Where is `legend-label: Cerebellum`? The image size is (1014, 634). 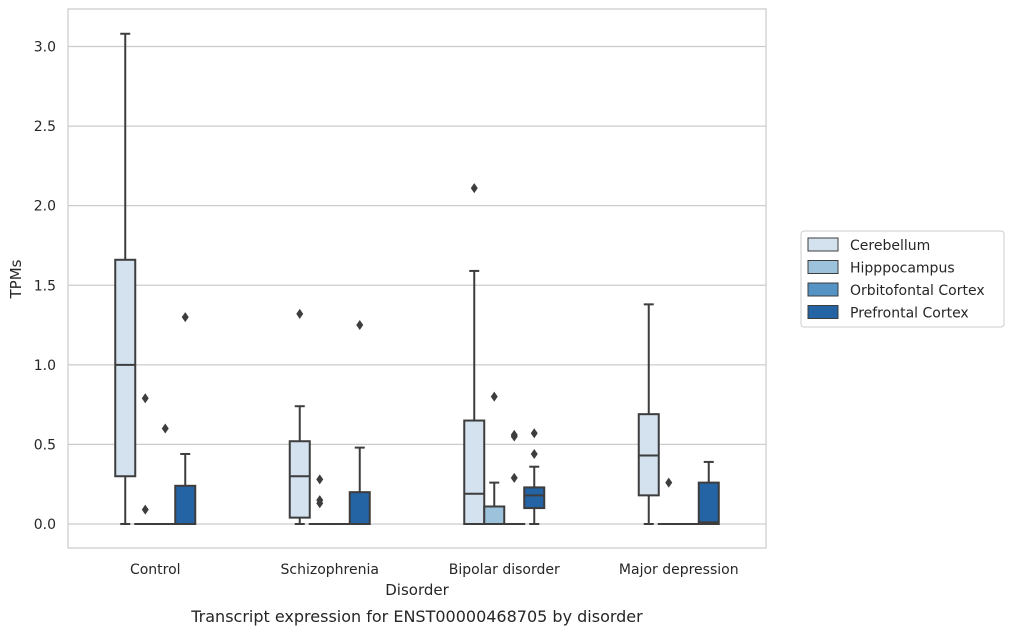 legend-label: Cerebellum is located at coordinates (890, 246).